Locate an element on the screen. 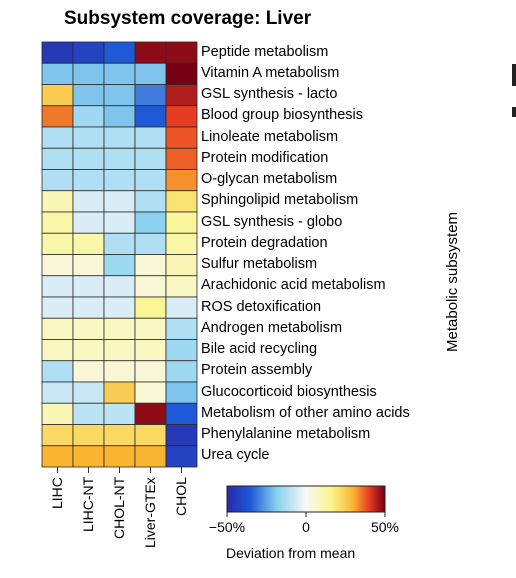  chart-title: Subsystem coverage: Liver is located at coordinates (188, 18).